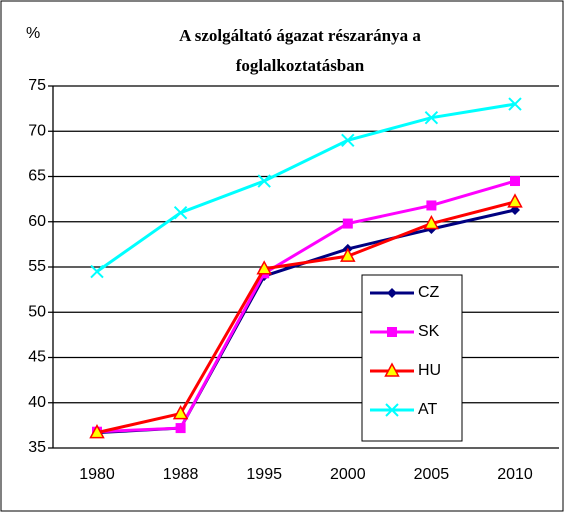 This screenshot has height=514, width=567. I want to click on x-tick-label: 2000, so click(348, 474).